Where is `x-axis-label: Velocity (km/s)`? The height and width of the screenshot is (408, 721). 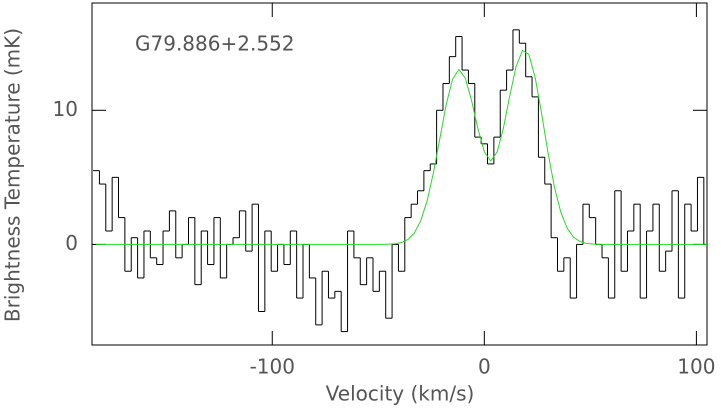 x-axis-label: Velocity (km/s) is located at coordinates (400, 394).